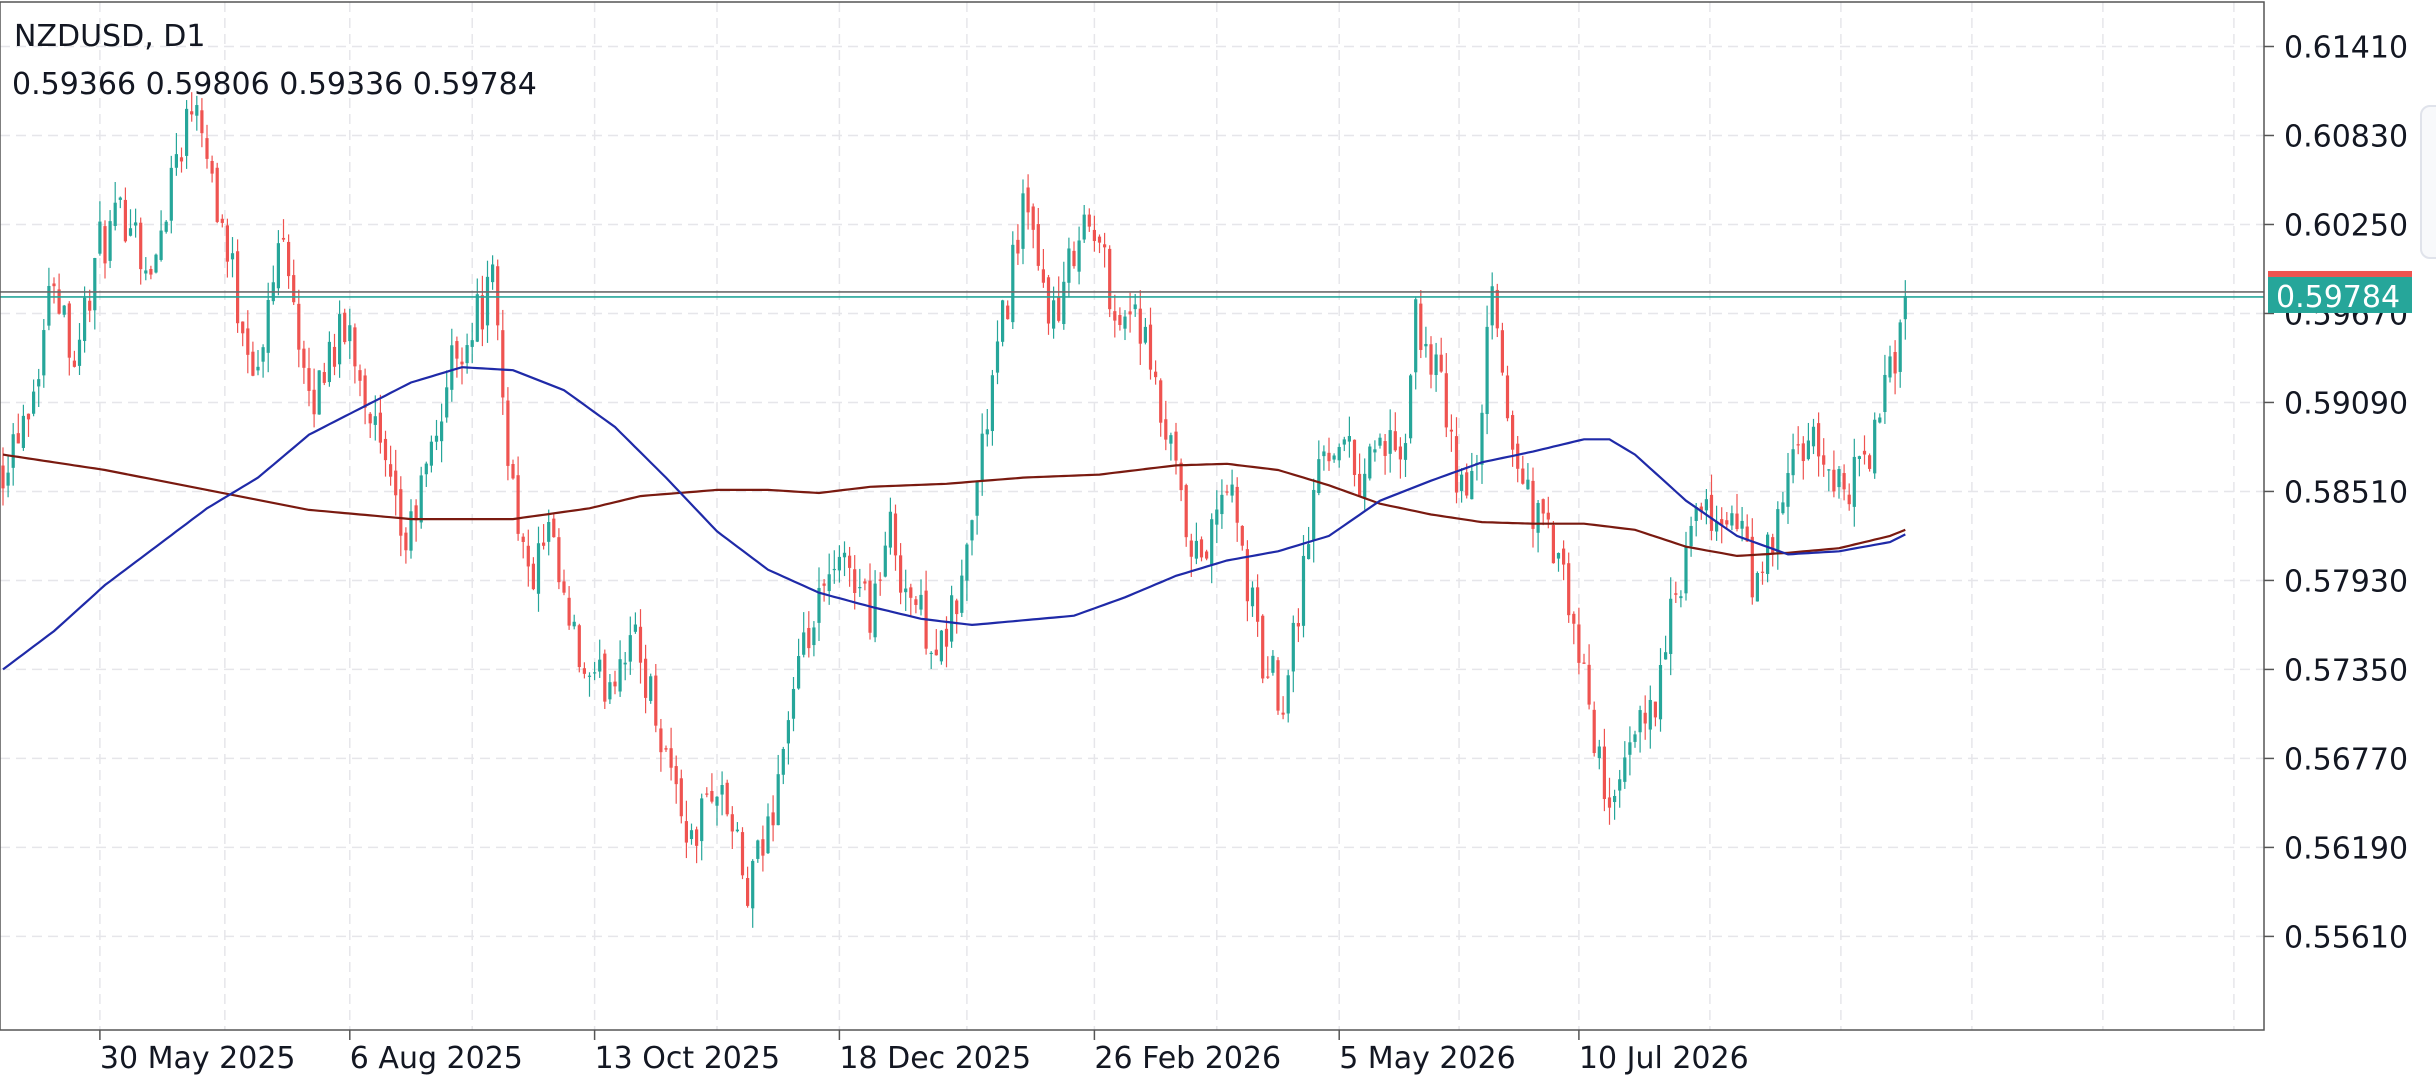 The image size is (2436, 1084). I want to click on last-price-label: 0.59784, so click(2338, 297).